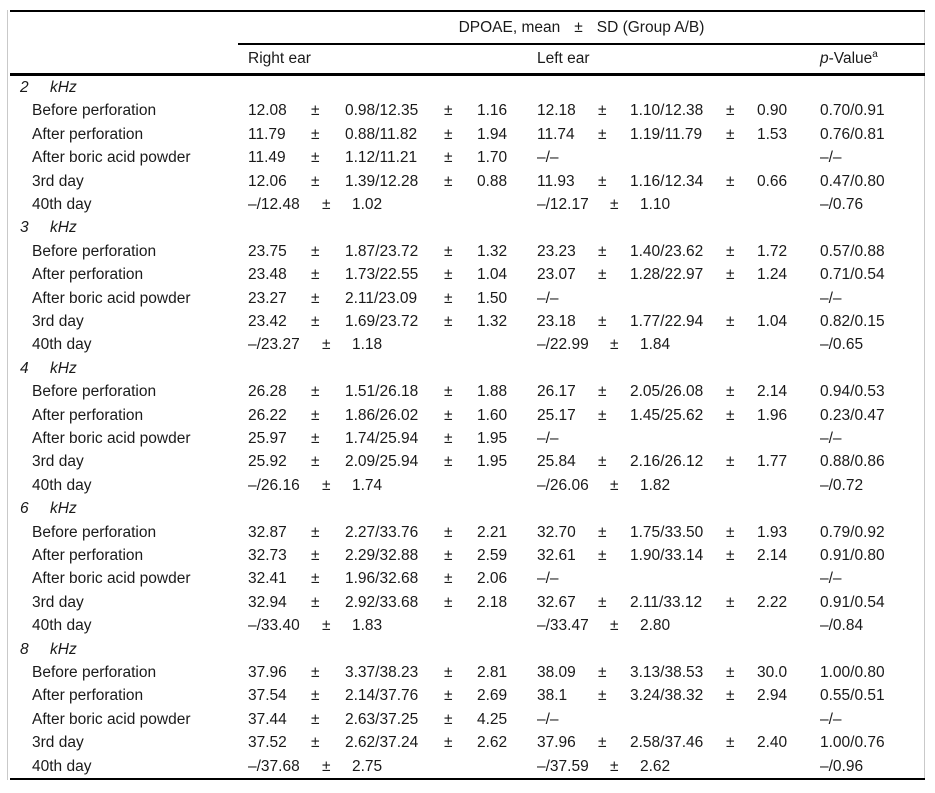 The width and height of the screenshot is (935, 793). I want to click on p-value: 0.79/0.92, so click(852, 532).